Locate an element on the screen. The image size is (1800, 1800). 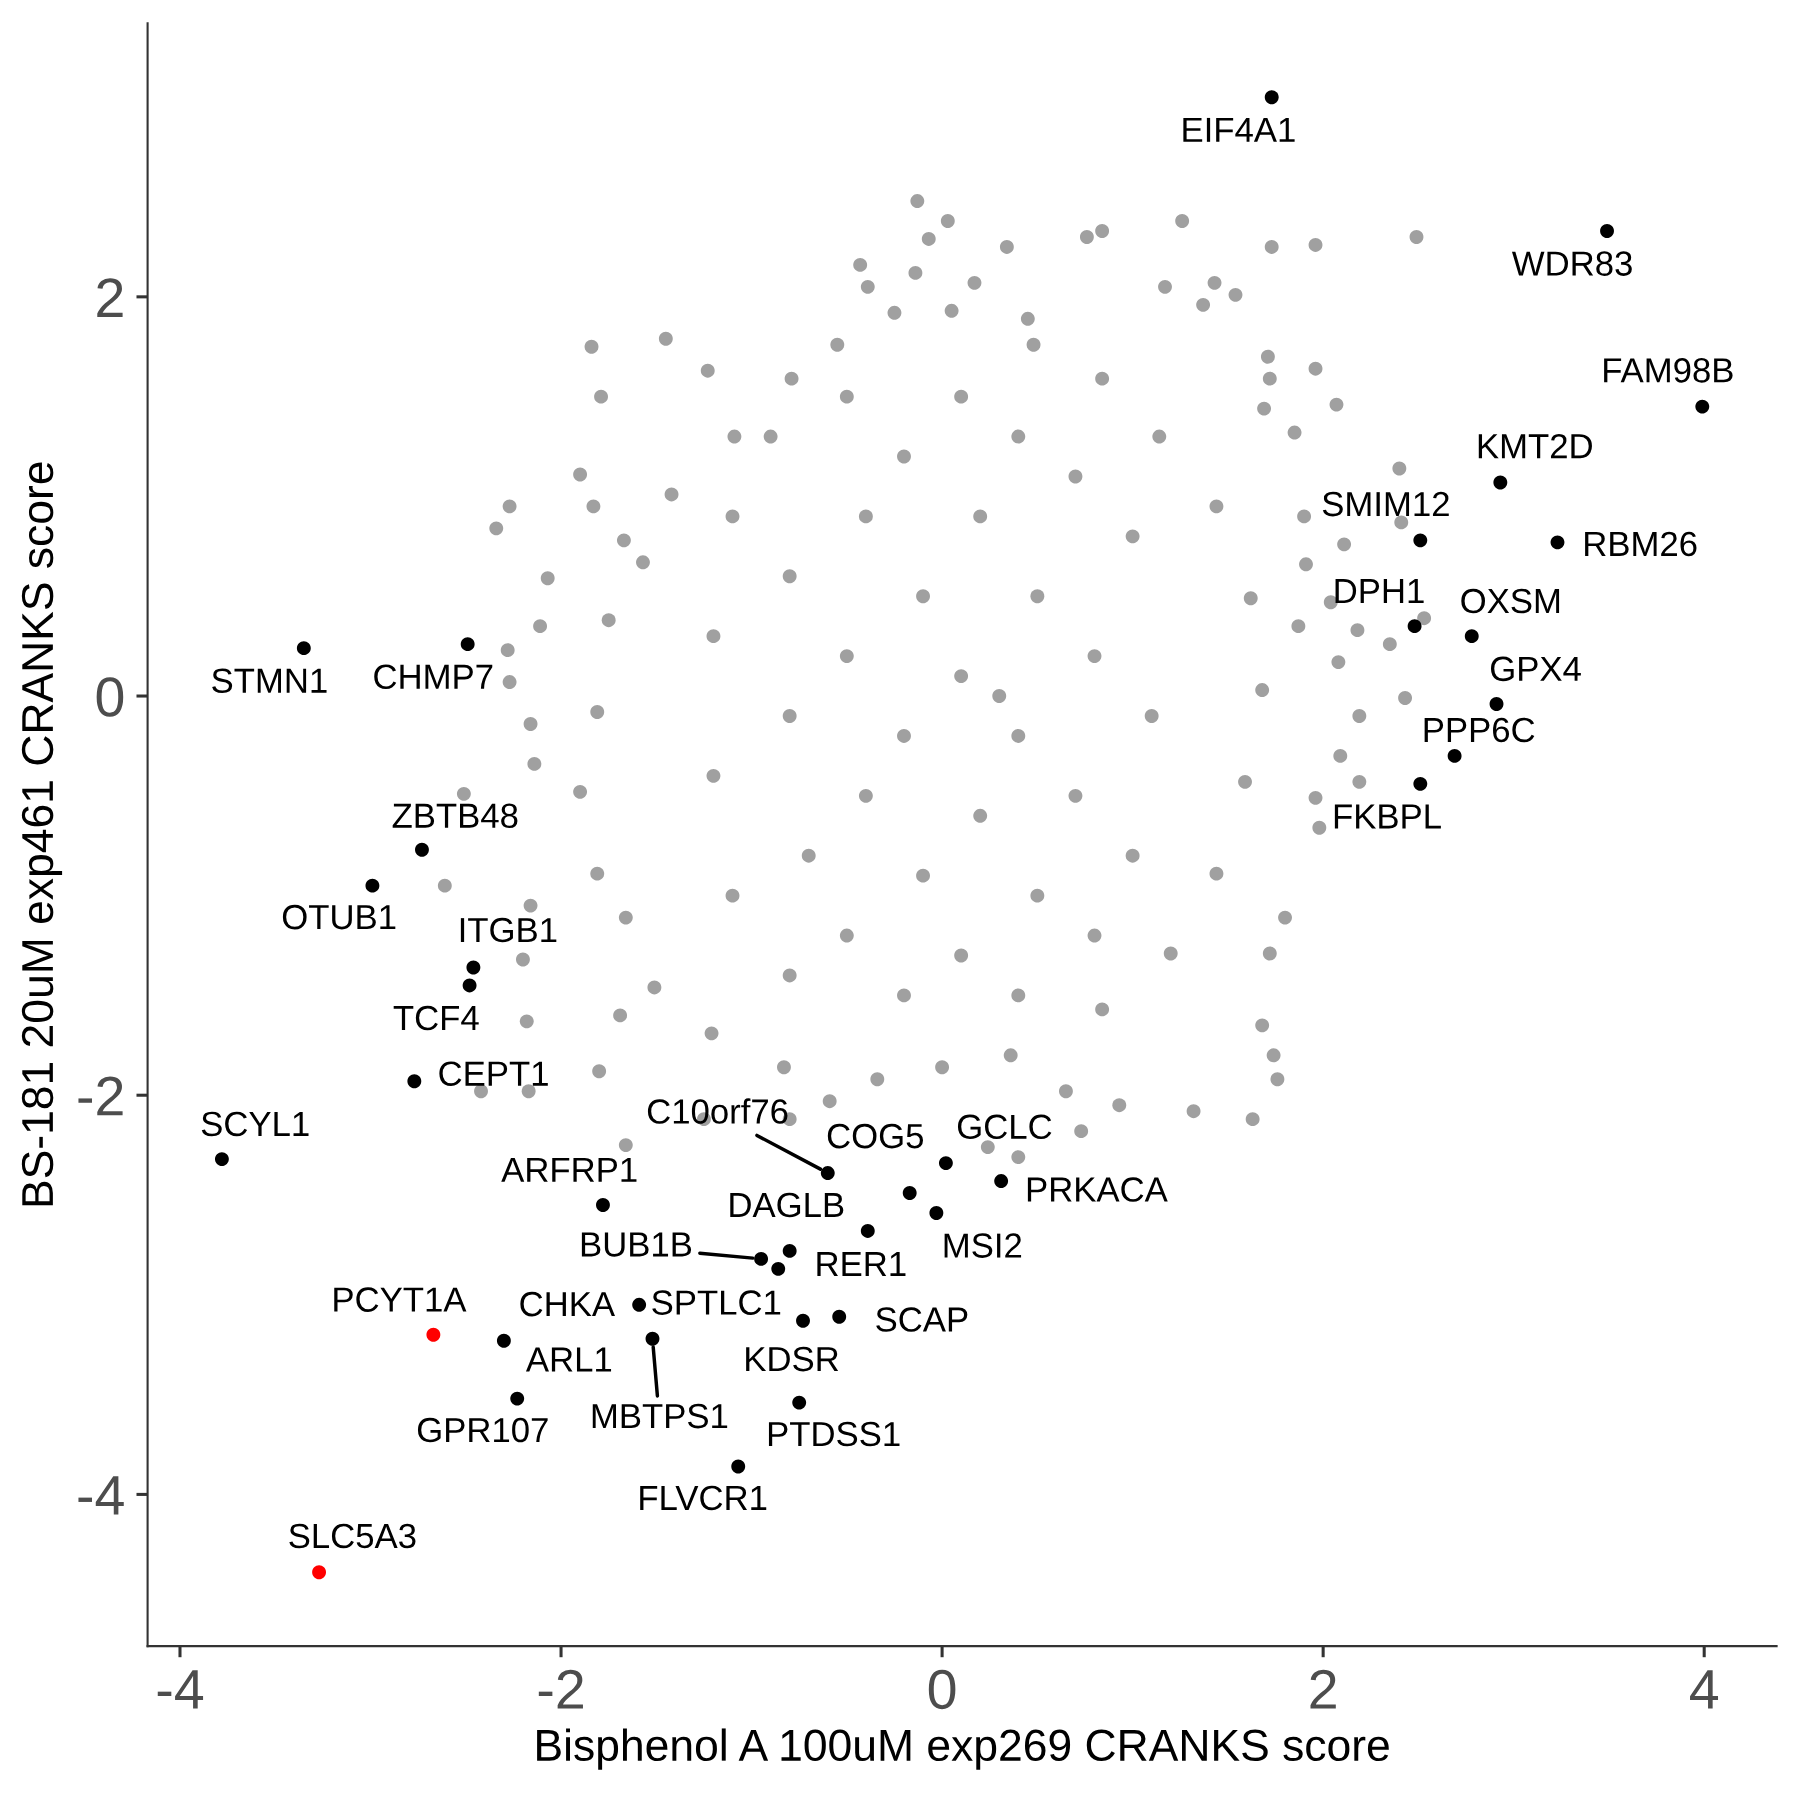
annotation: PCYT1A is located at coordinates (400, 1299).